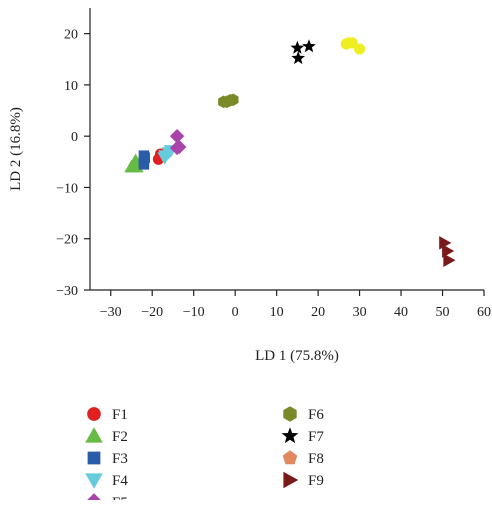  I want to click on x-tick-label: 50, so click(443, 312).